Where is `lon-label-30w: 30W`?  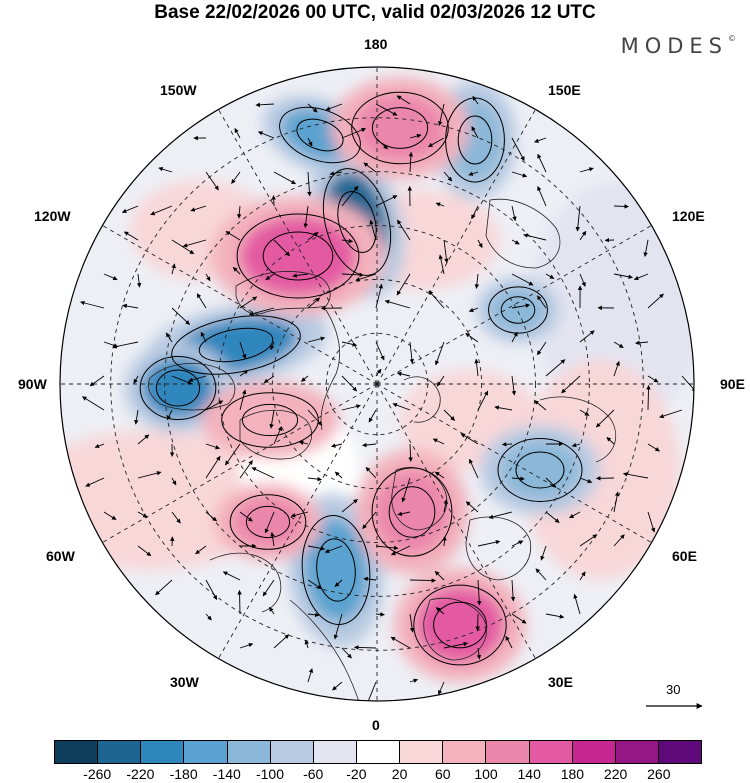 lon-label-30w: 30W is located at coordinates (184, 682).